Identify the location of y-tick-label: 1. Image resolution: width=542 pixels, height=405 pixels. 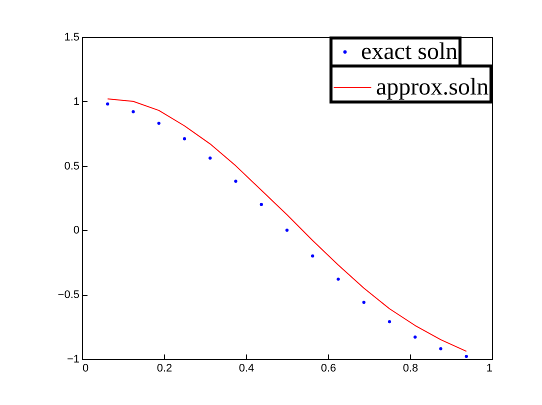
(76, 102).